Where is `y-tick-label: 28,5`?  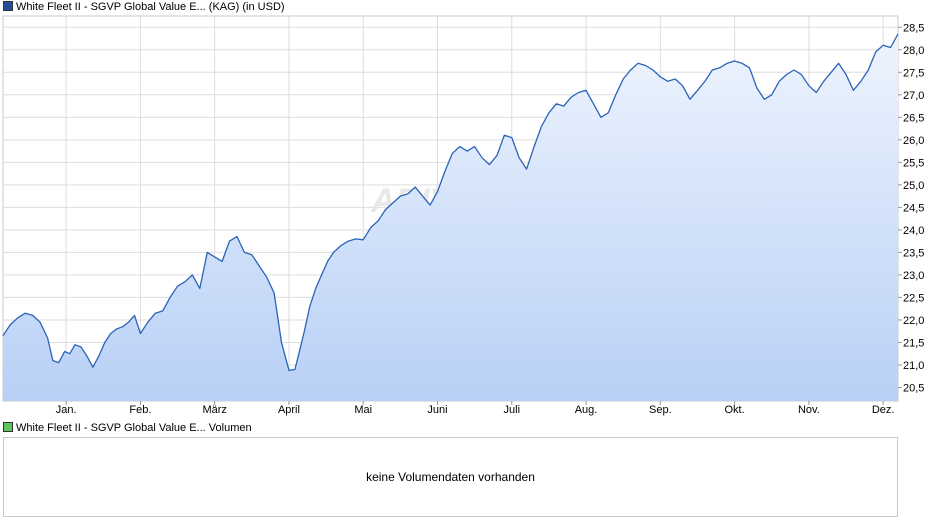 y-tick-label: 28,5 is located at coordinates (913, 28).